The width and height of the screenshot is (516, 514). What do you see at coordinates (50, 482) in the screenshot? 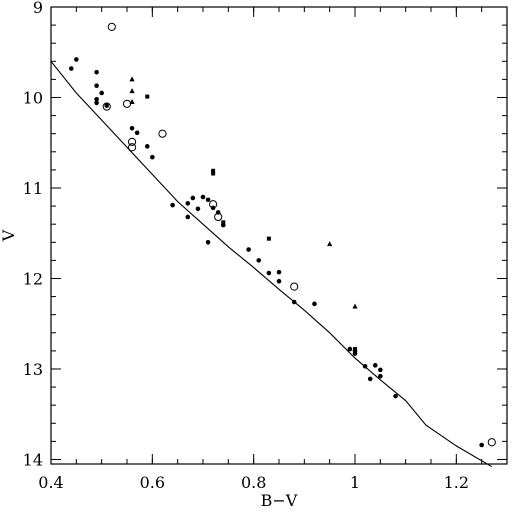
I see `x-tick-label: 0.4` at bounding box center [50, 482].